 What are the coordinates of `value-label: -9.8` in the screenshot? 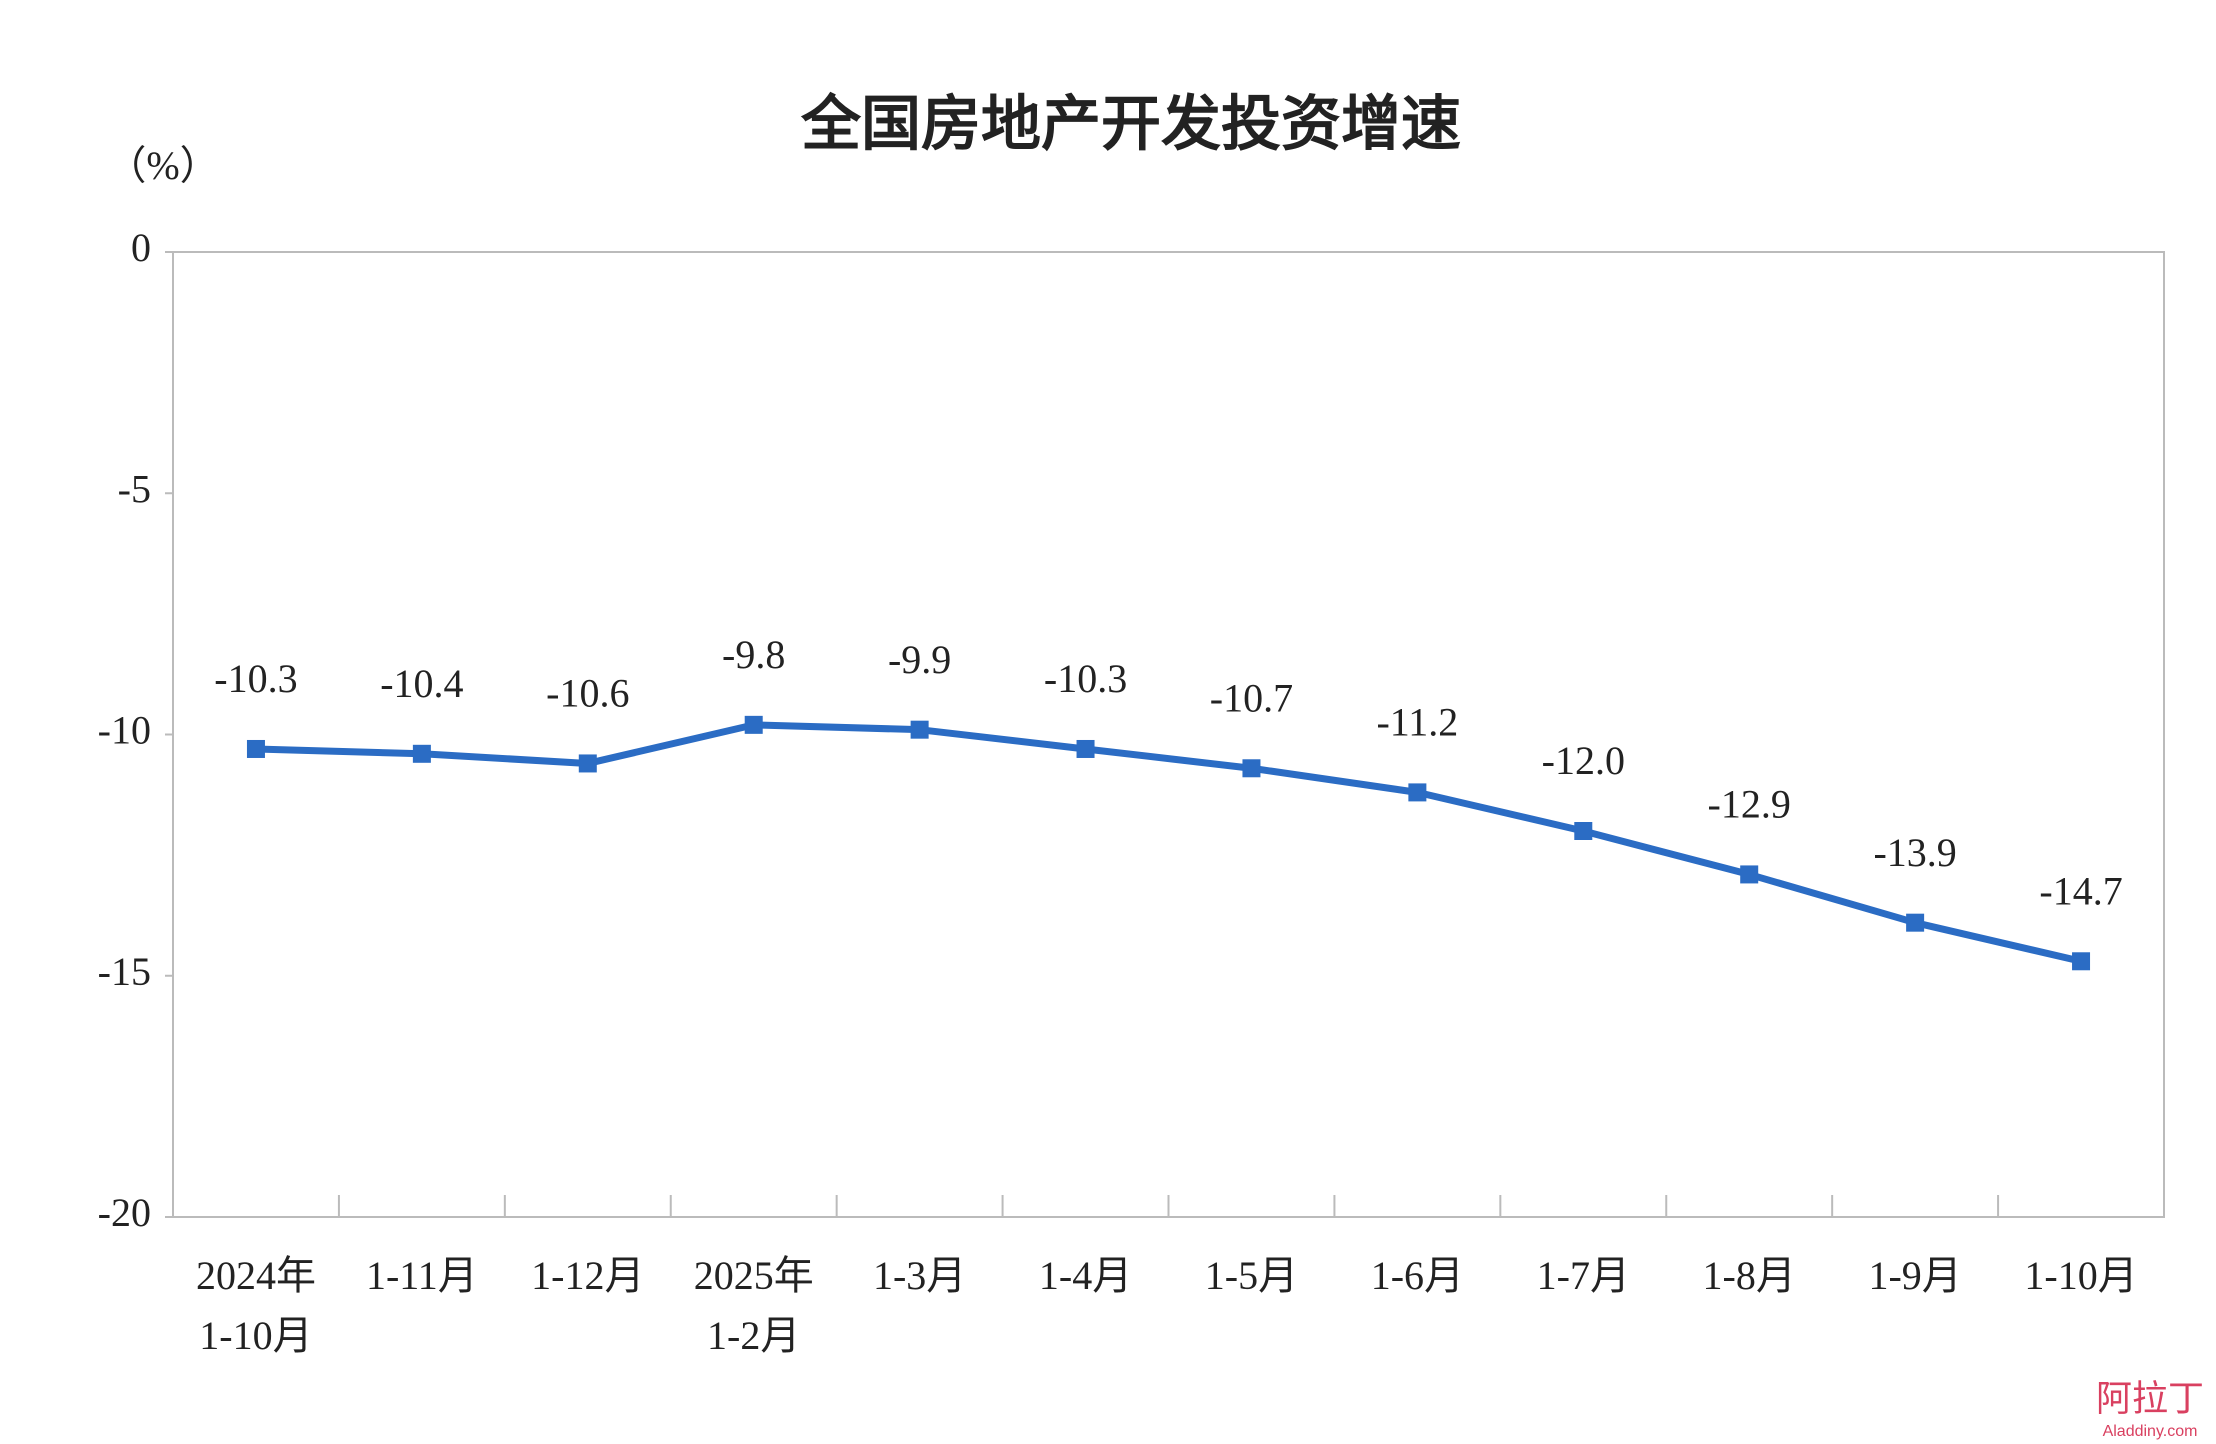 It's located at (753, 654).